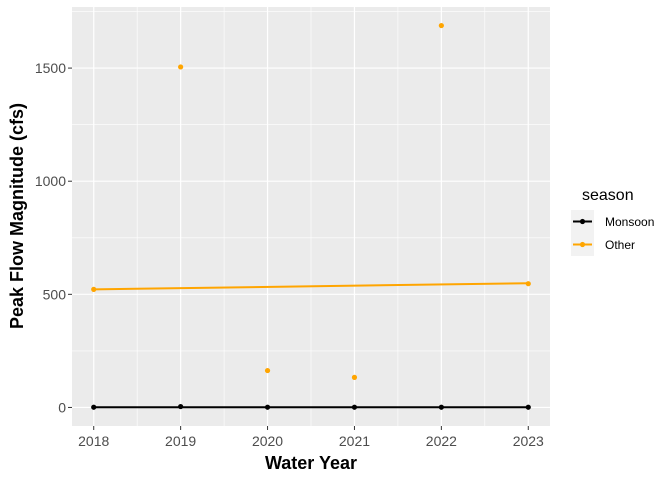 The height and width of the screenshot is (480, 672). What do you see at coordinates (267, 441) in the screenshot?
I see `x-tick-label: 2020` at bounding box center [267, 441].